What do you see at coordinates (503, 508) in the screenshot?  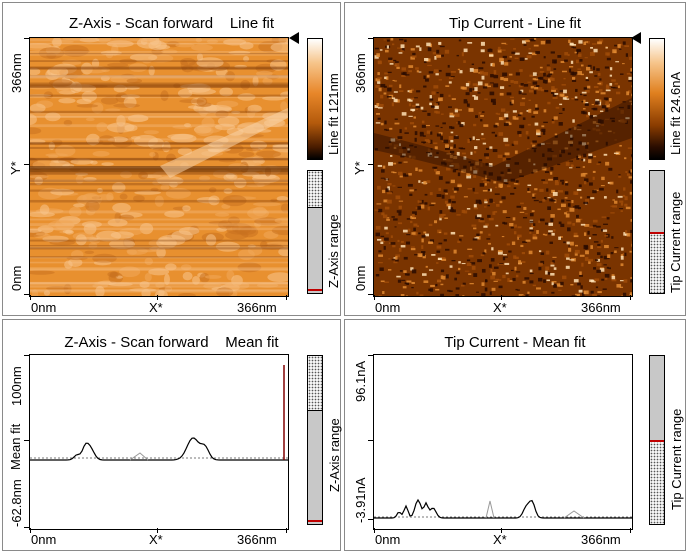 I see `tip-current-profile-line-chart` at bounding box center [503, 508].